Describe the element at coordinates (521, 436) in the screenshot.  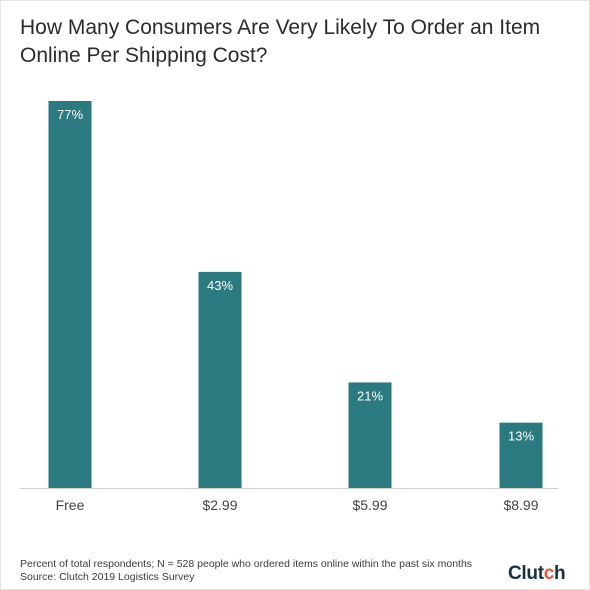
I see `bar-value-label-3: 13%` at that location.